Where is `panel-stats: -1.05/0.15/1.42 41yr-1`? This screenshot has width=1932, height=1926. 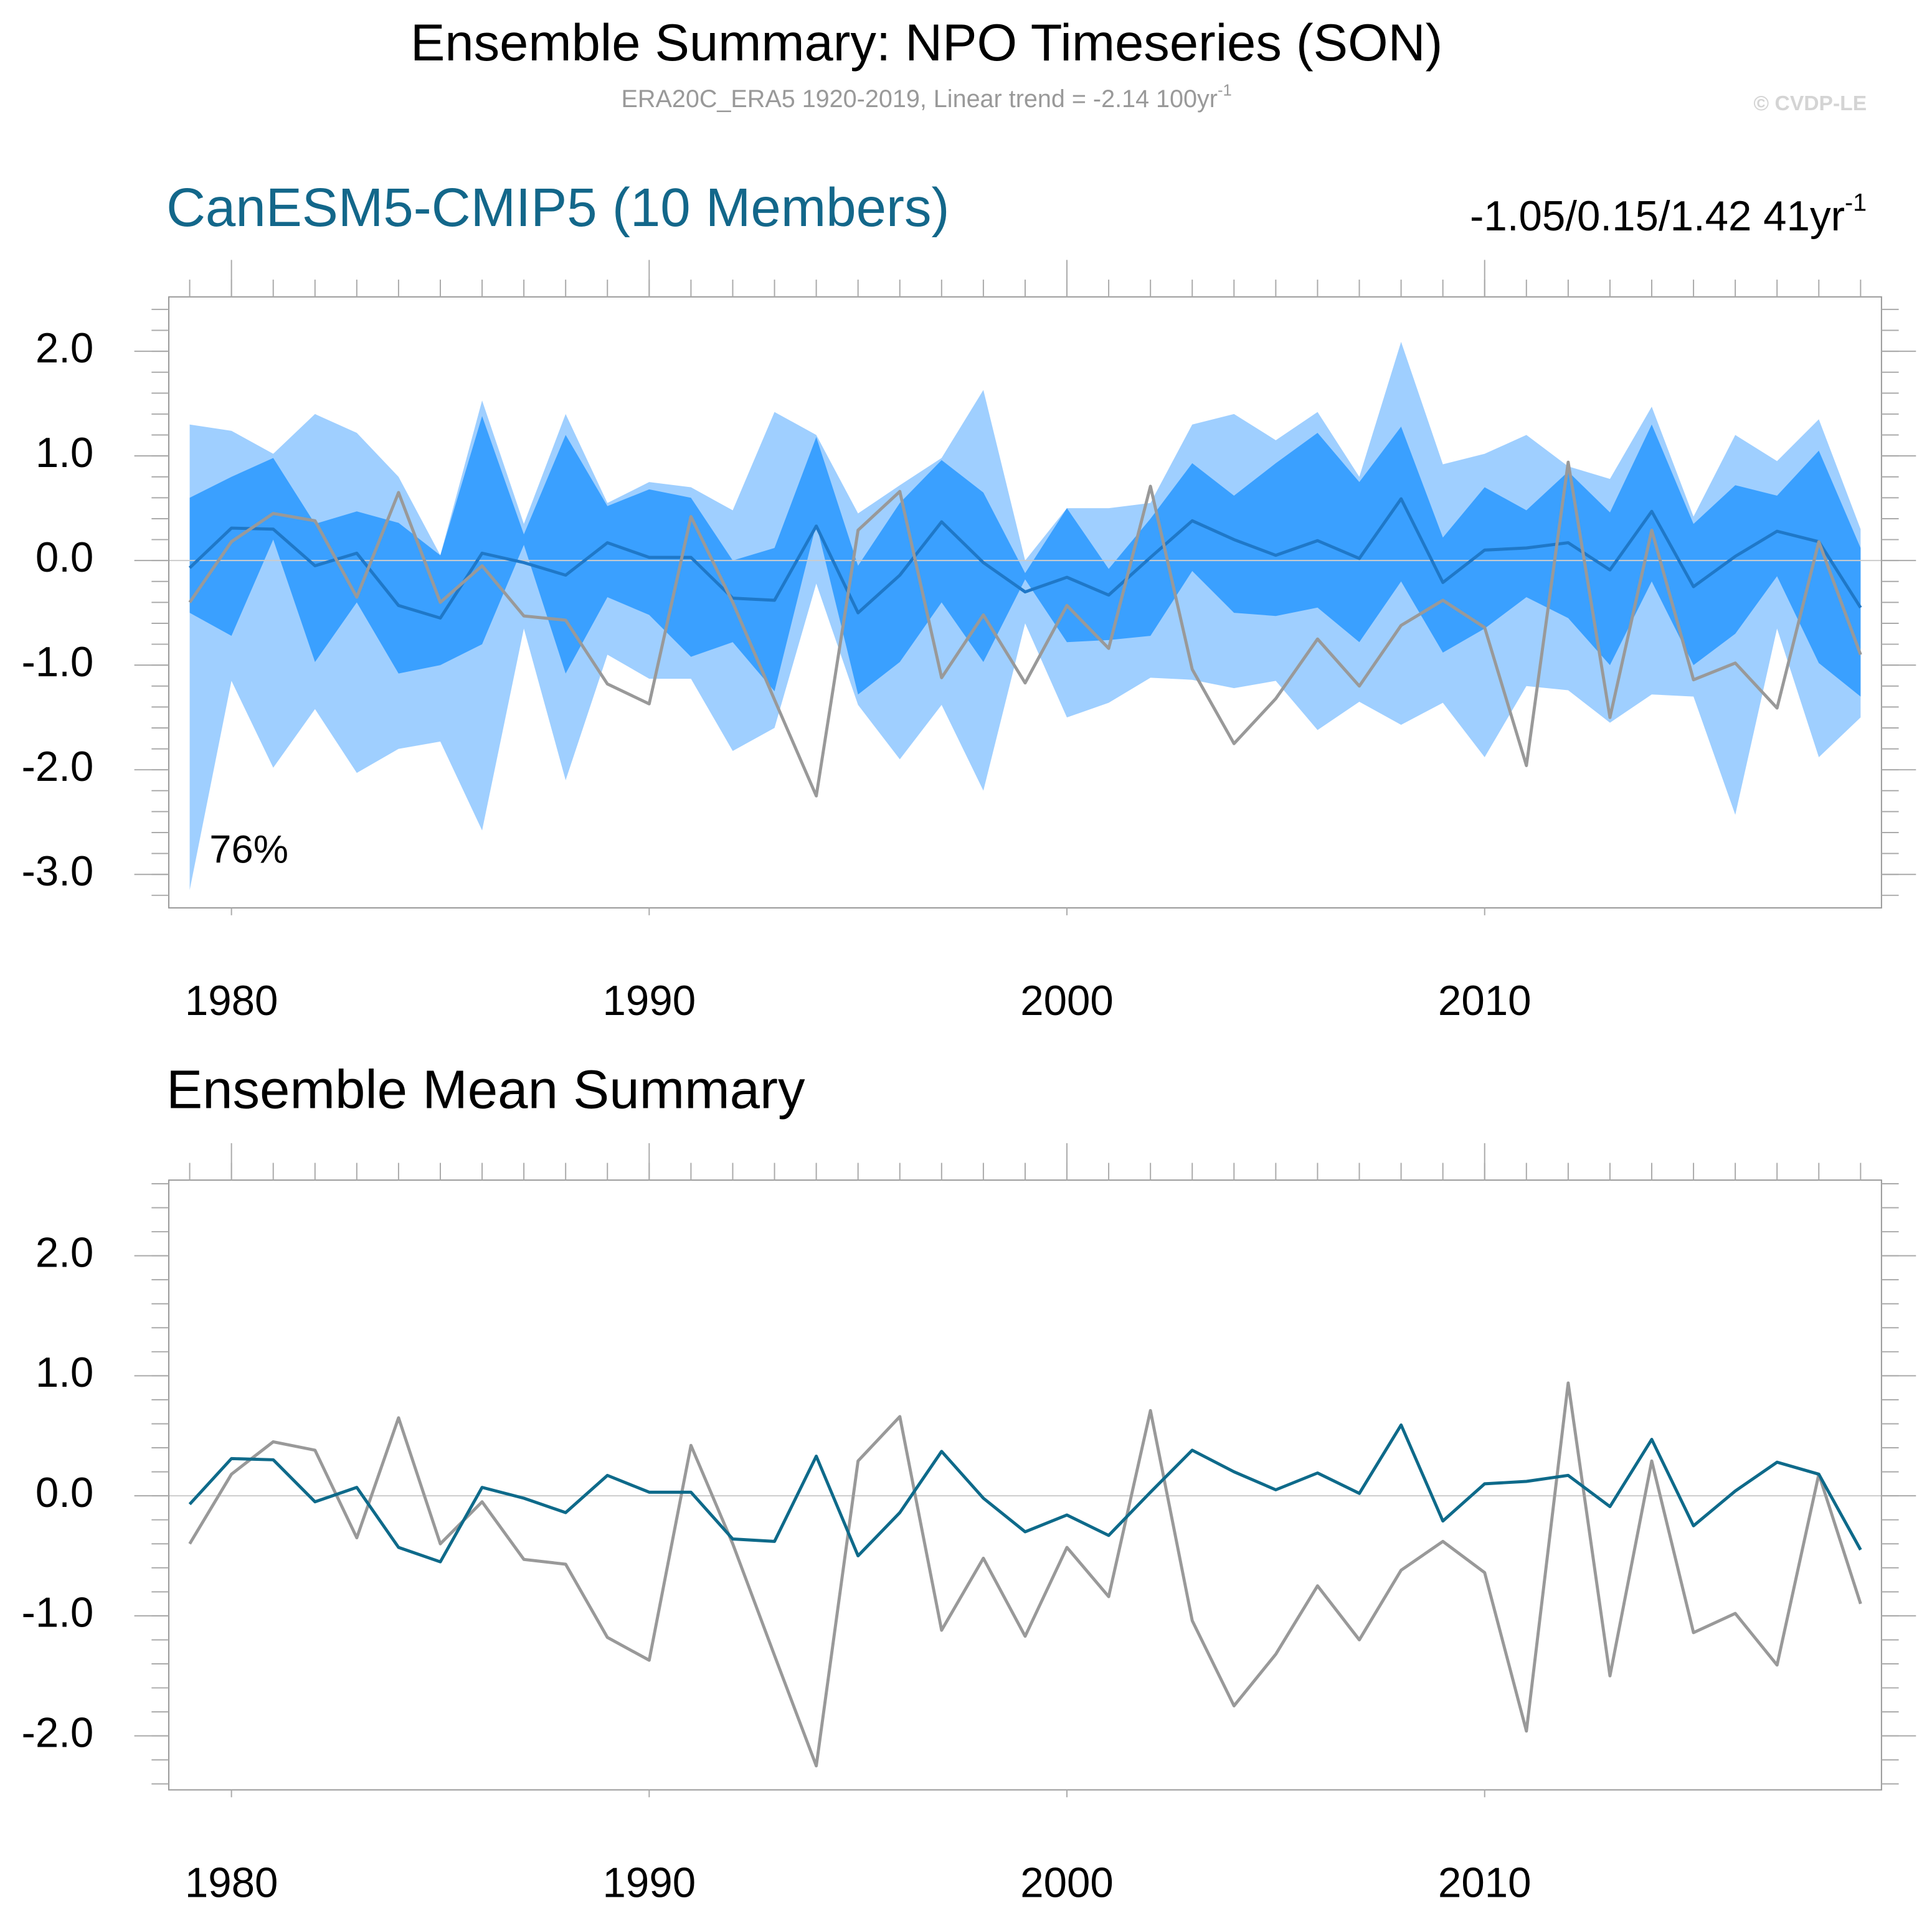 panel-stats: -1.05/0.15/1.42 41yr-1 is located at coordinates (1669, 214).